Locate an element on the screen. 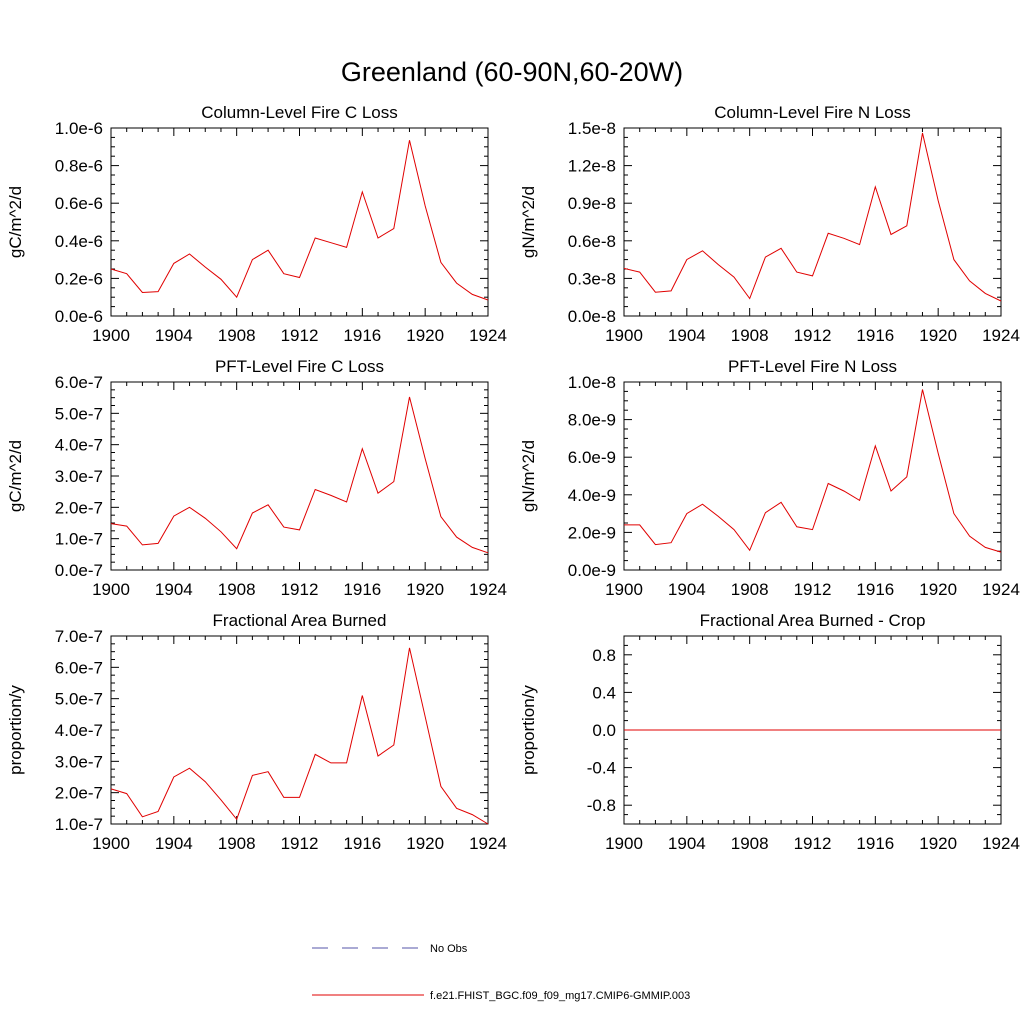 The height and width of the screenshot is (1029, 1024). chart-title: Fractional Area Burned is located at coordinates (300, 620).